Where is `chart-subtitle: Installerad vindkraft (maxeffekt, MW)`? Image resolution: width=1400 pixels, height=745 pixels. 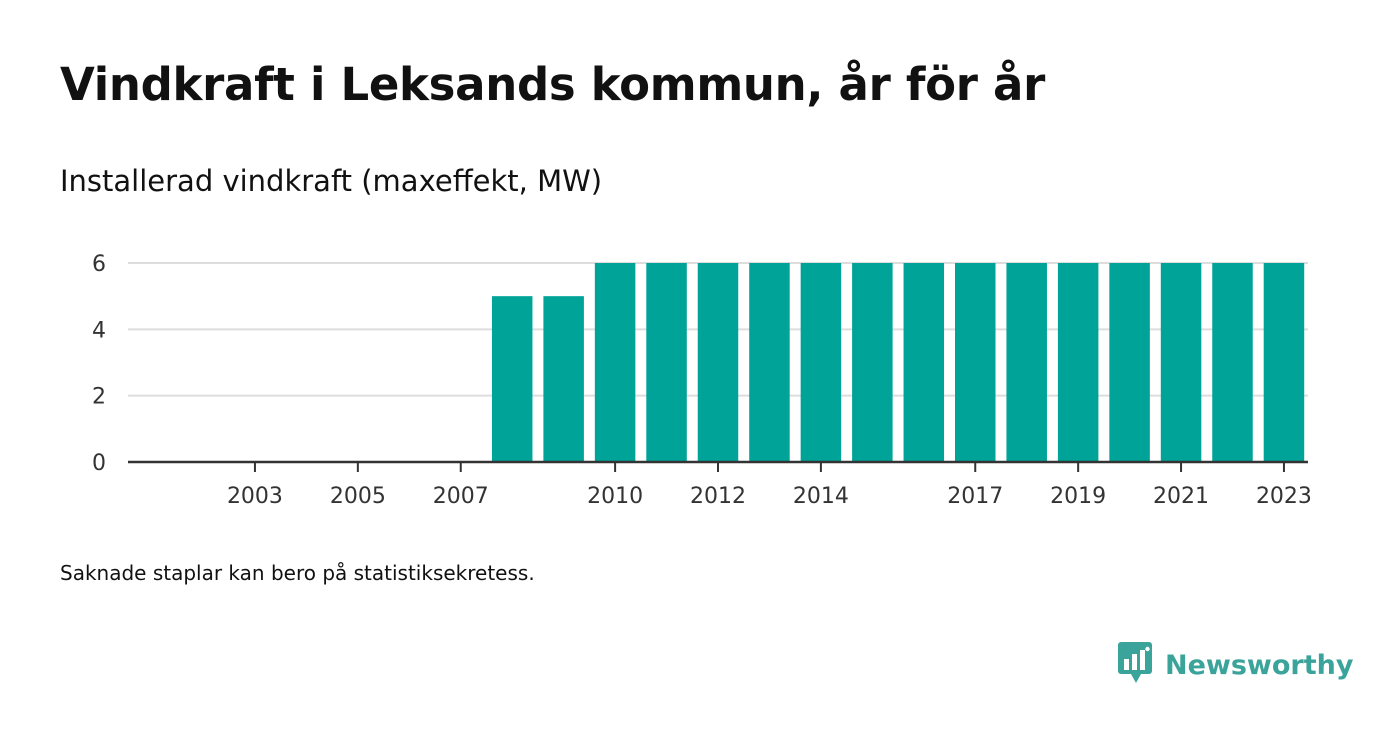
chart-subtitle: Installerad vindkraft (maxeffekt, MW) is located at coordinates (331, 181).